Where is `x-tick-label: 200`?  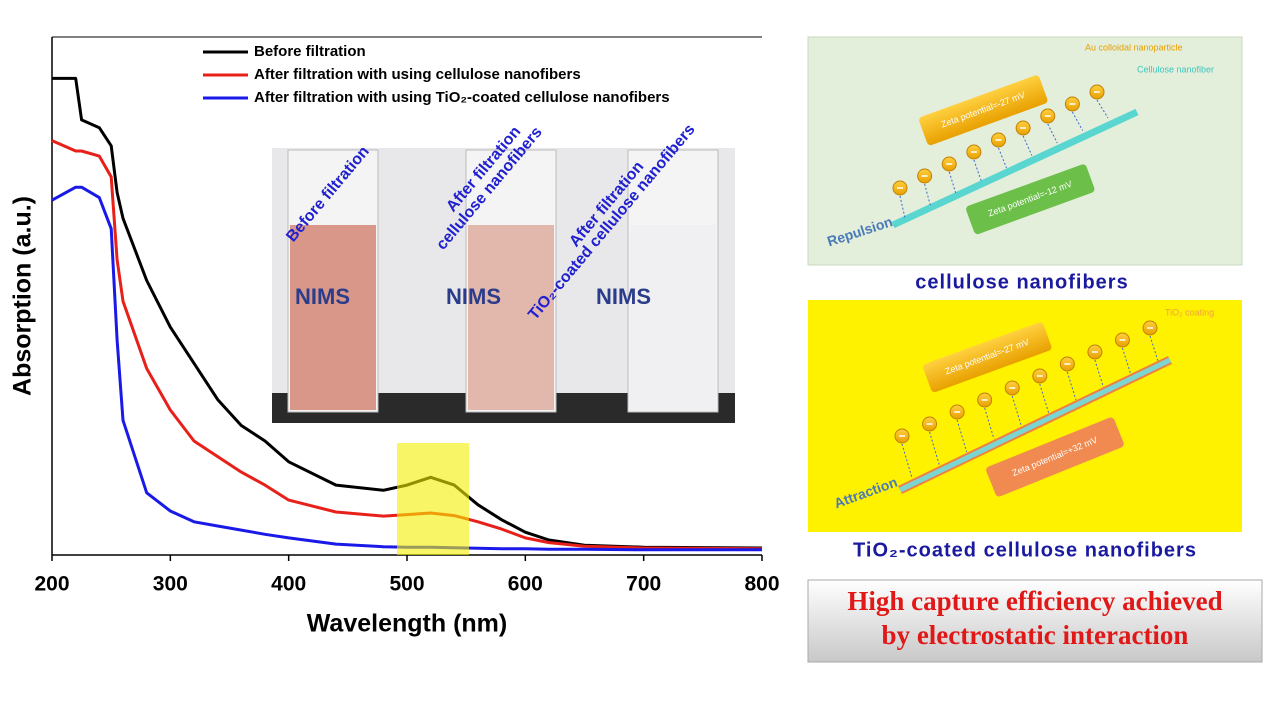 x-tick-label: 200 is located at coordinates (51, 584).